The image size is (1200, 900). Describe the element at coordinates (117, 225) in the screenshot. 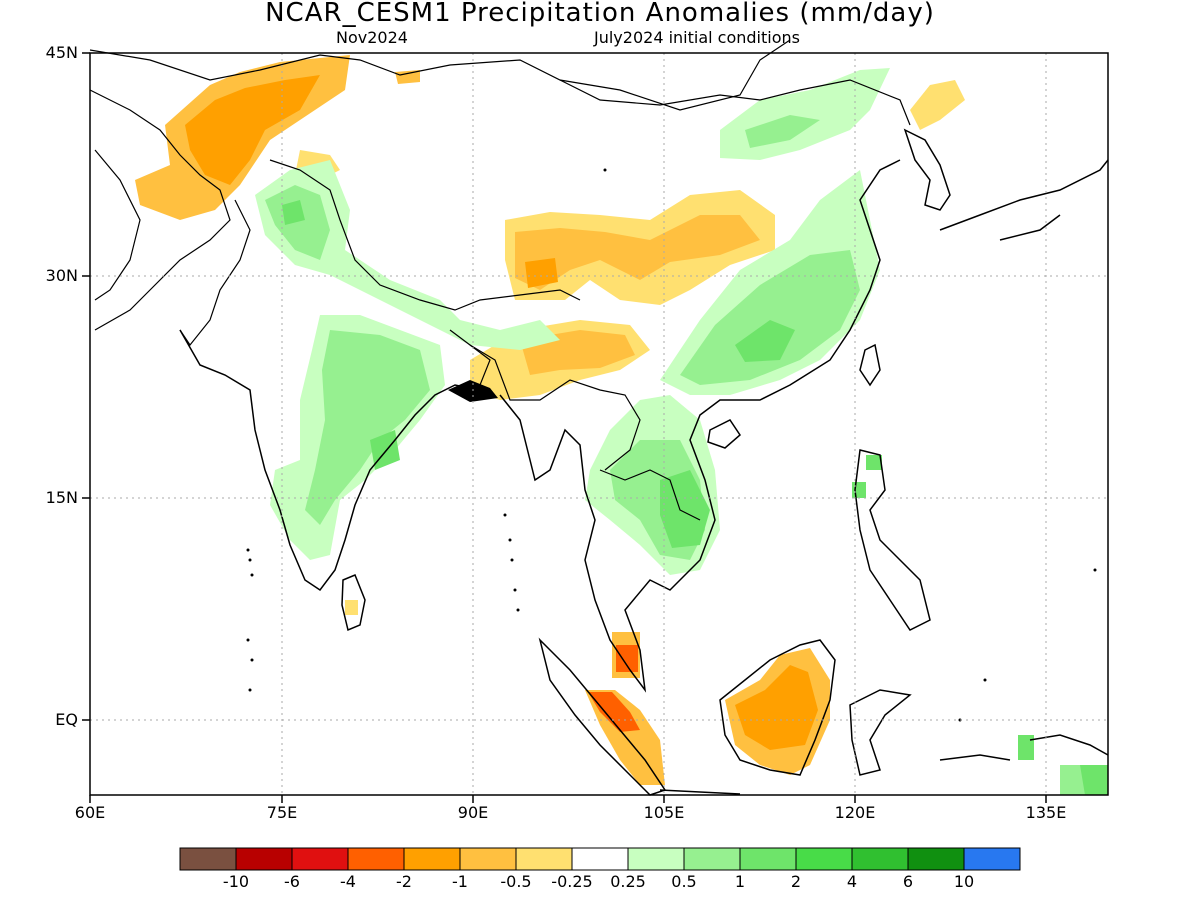

I see `border-iran` at that location.